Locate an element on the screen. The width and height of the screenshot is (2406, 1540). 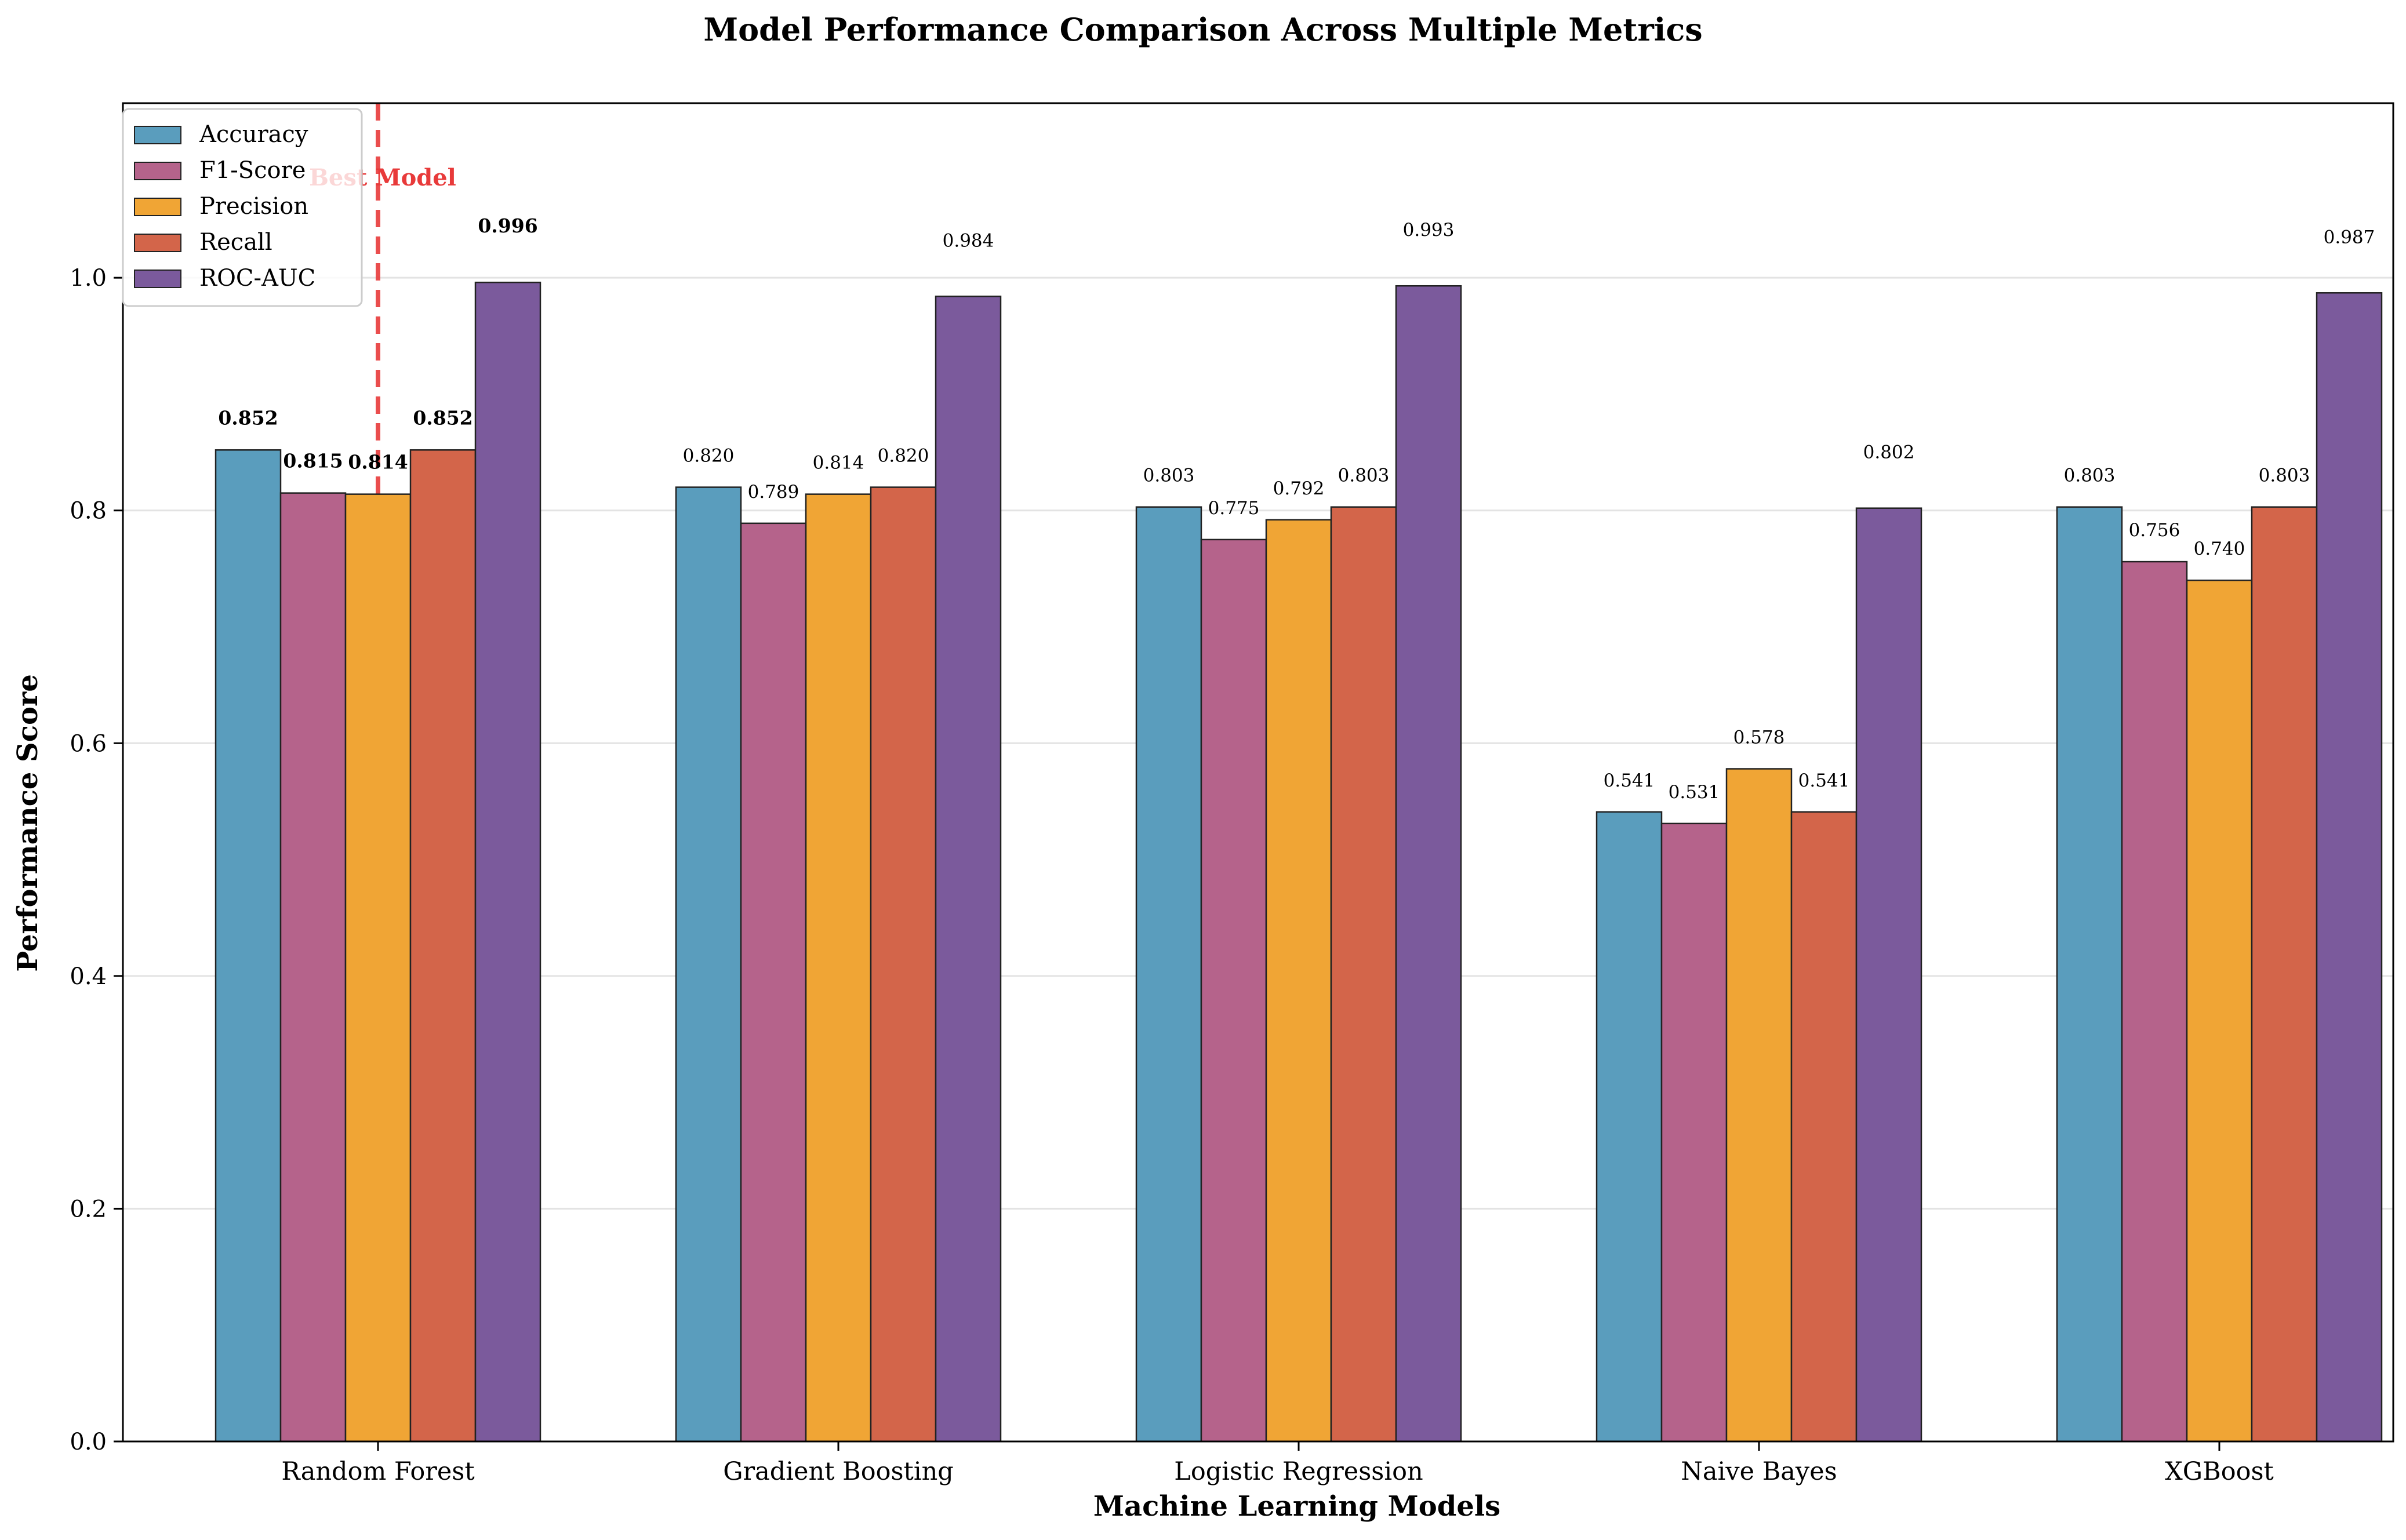
value-label: 0.578 is located at coordinates (1759, 737).